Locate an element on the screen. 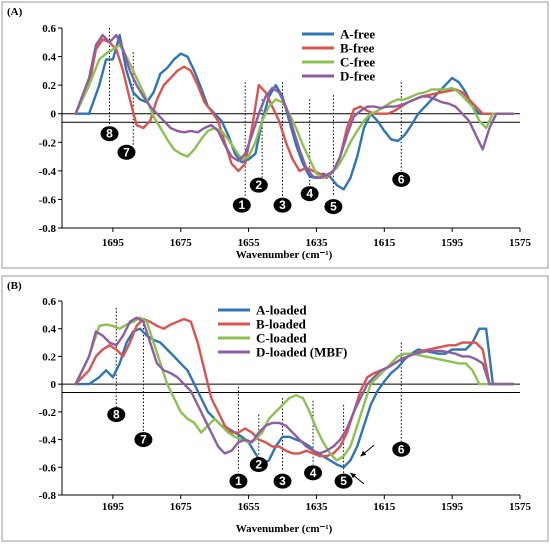 The height and width of the screenshot is (548, 550). panel-b-x-tick-label: 1575 is located at coordinates (520, 507).